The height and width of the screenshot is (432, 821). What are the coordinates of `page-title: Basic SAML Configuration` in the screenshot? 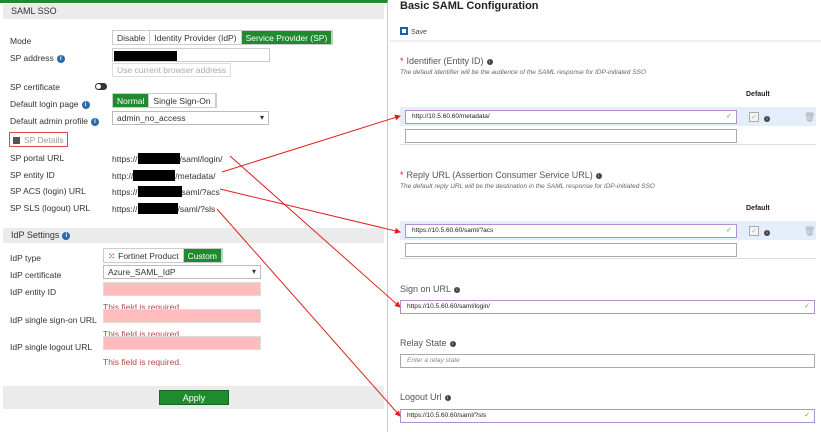 It's located at (469, 6).